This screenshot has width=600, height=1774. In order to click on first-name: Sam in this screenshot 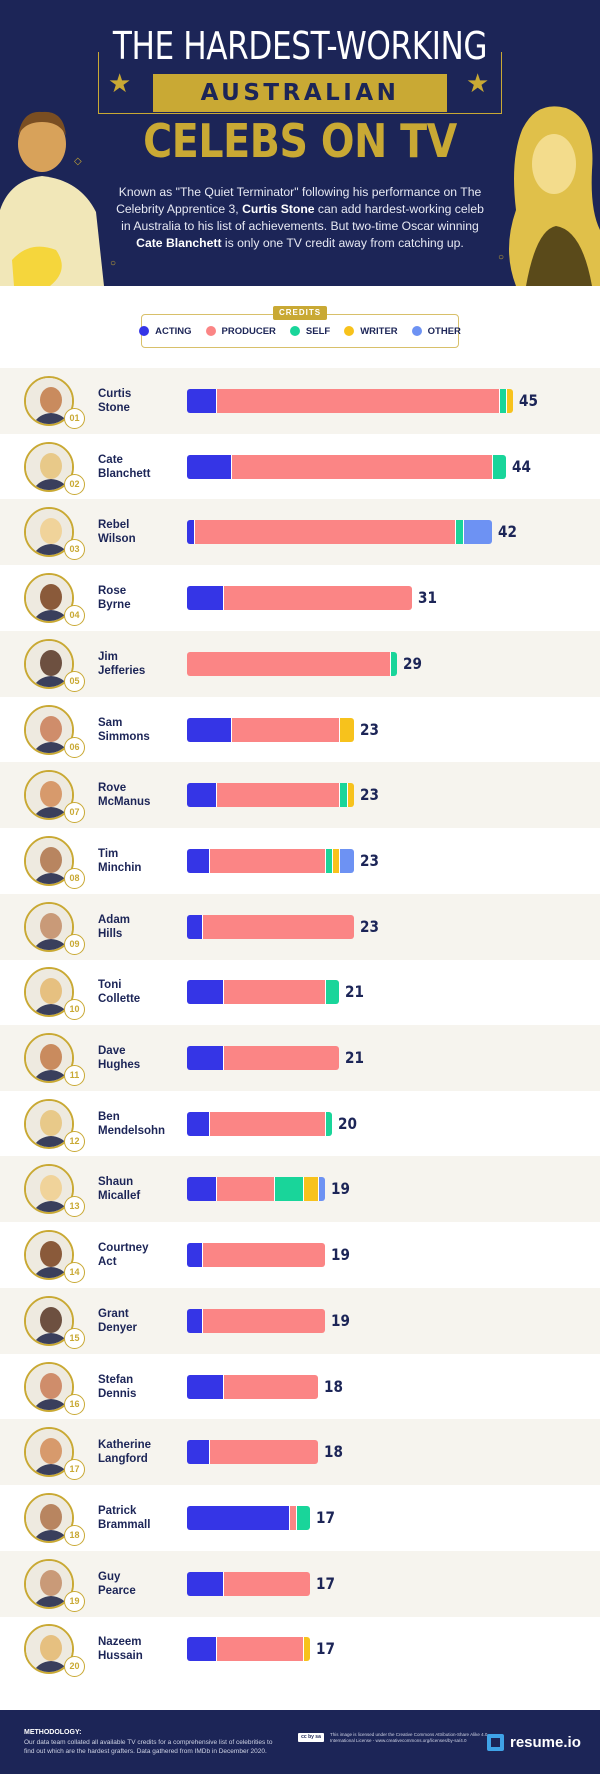, I will do `click(110, 722)`.